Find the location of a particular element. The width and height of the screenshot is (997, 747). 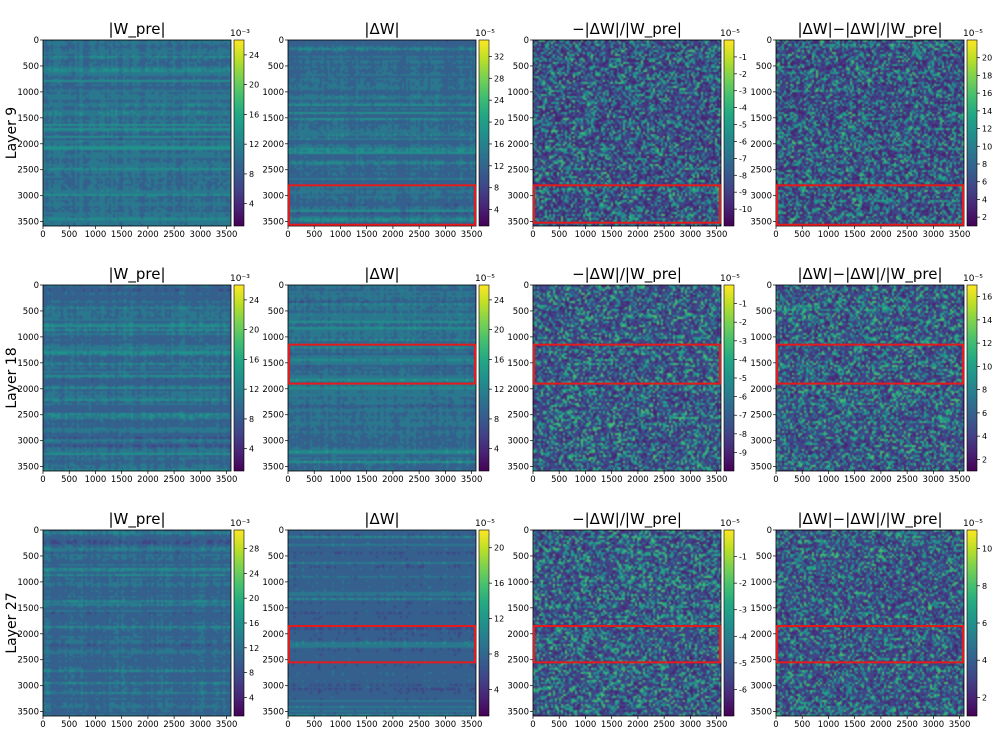

layer-18-panel-title: −|ΔW|/|W_pre| is located at coordinates (627, 274).